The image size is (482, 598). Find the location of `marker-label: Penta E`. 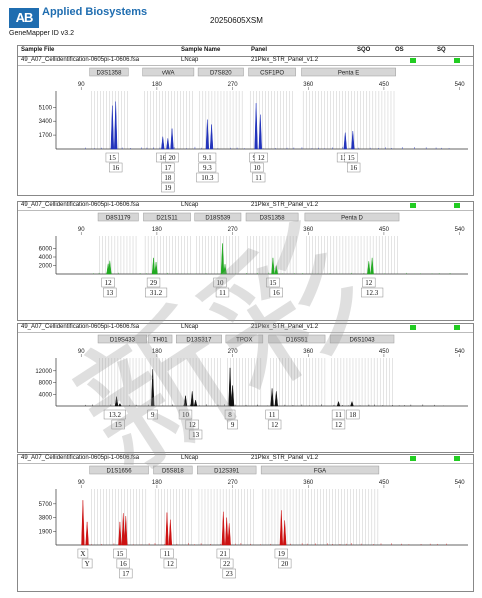

marker-label: Penta E is located at coordinates (348, 74).